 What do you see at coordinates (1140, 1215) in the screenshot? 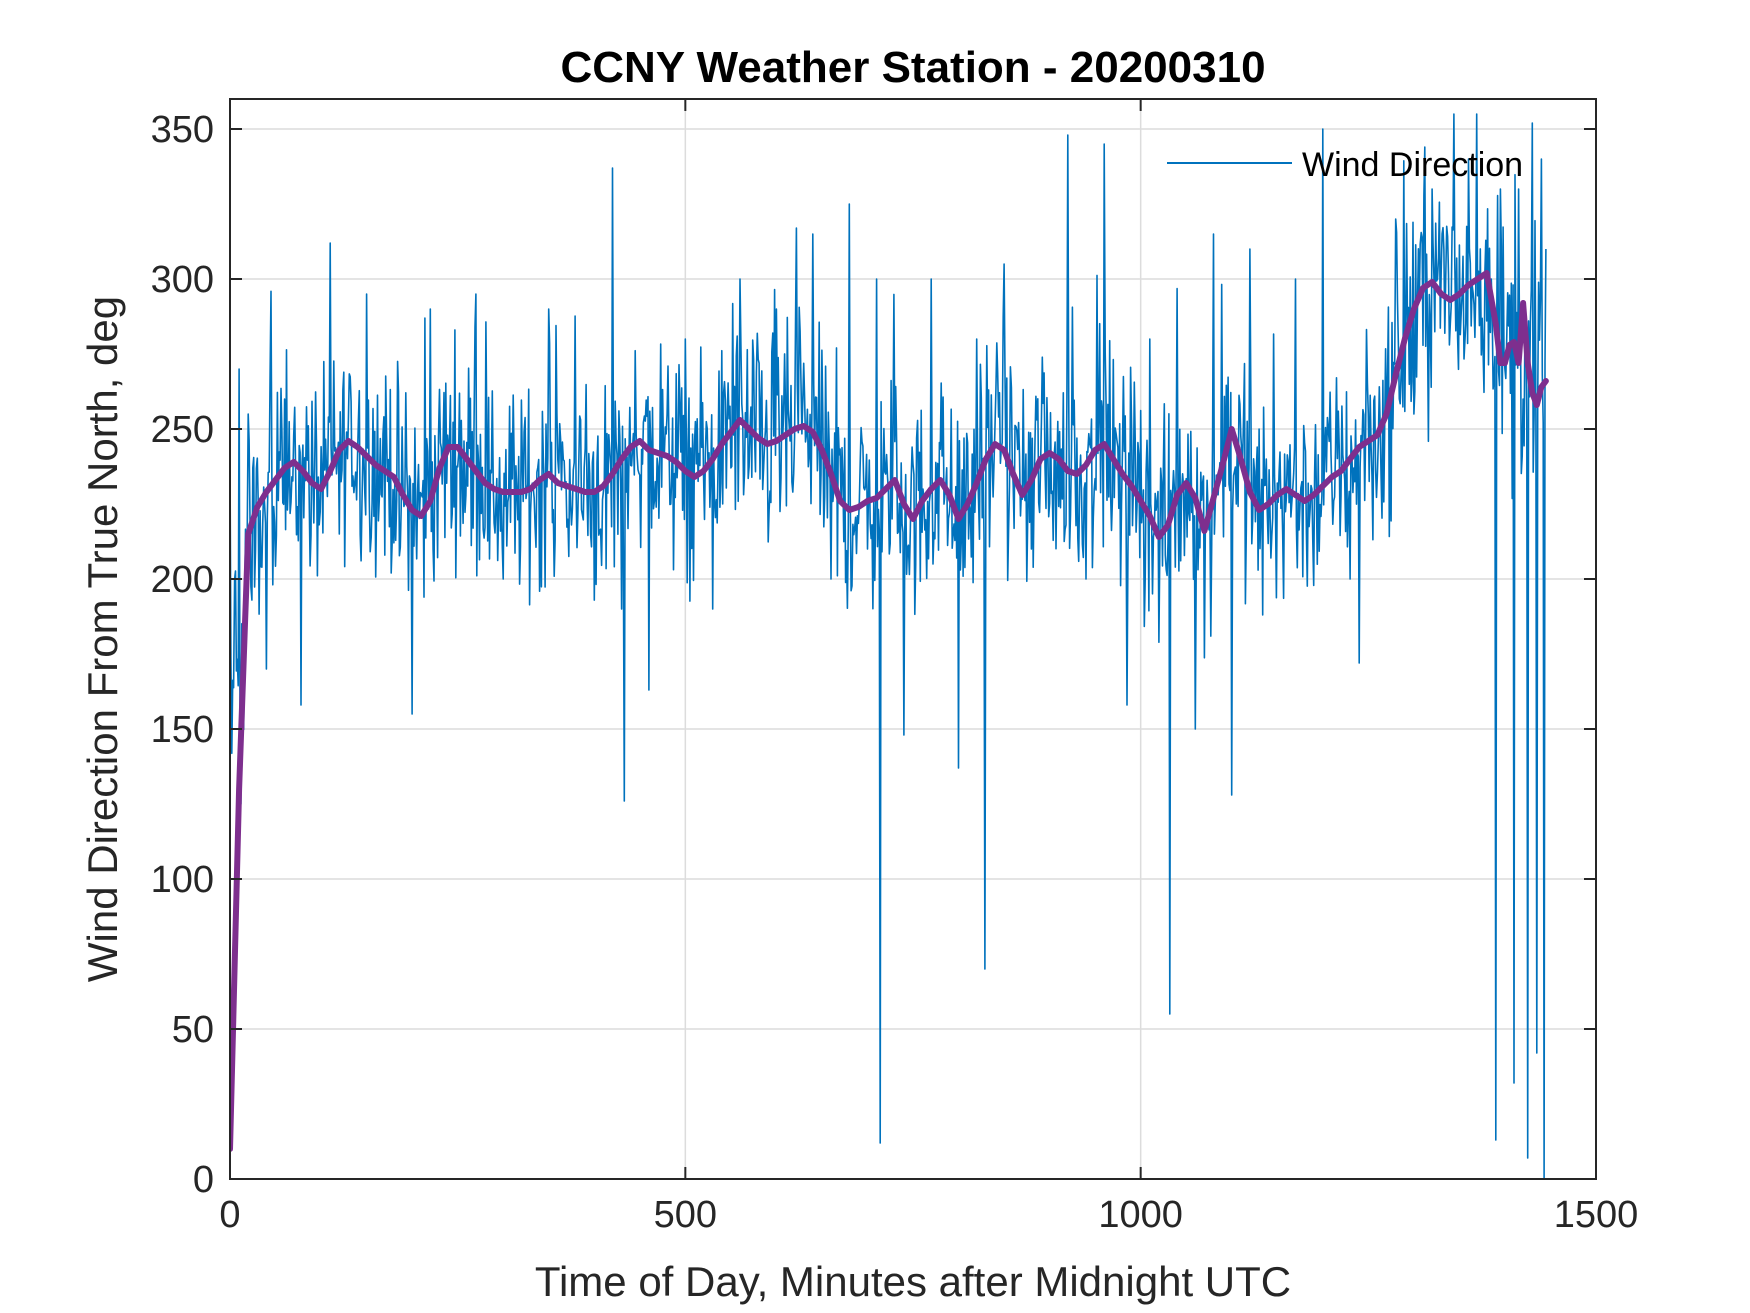
I see `x-tick-label: 1000` at bounding box center [1140, 1215].